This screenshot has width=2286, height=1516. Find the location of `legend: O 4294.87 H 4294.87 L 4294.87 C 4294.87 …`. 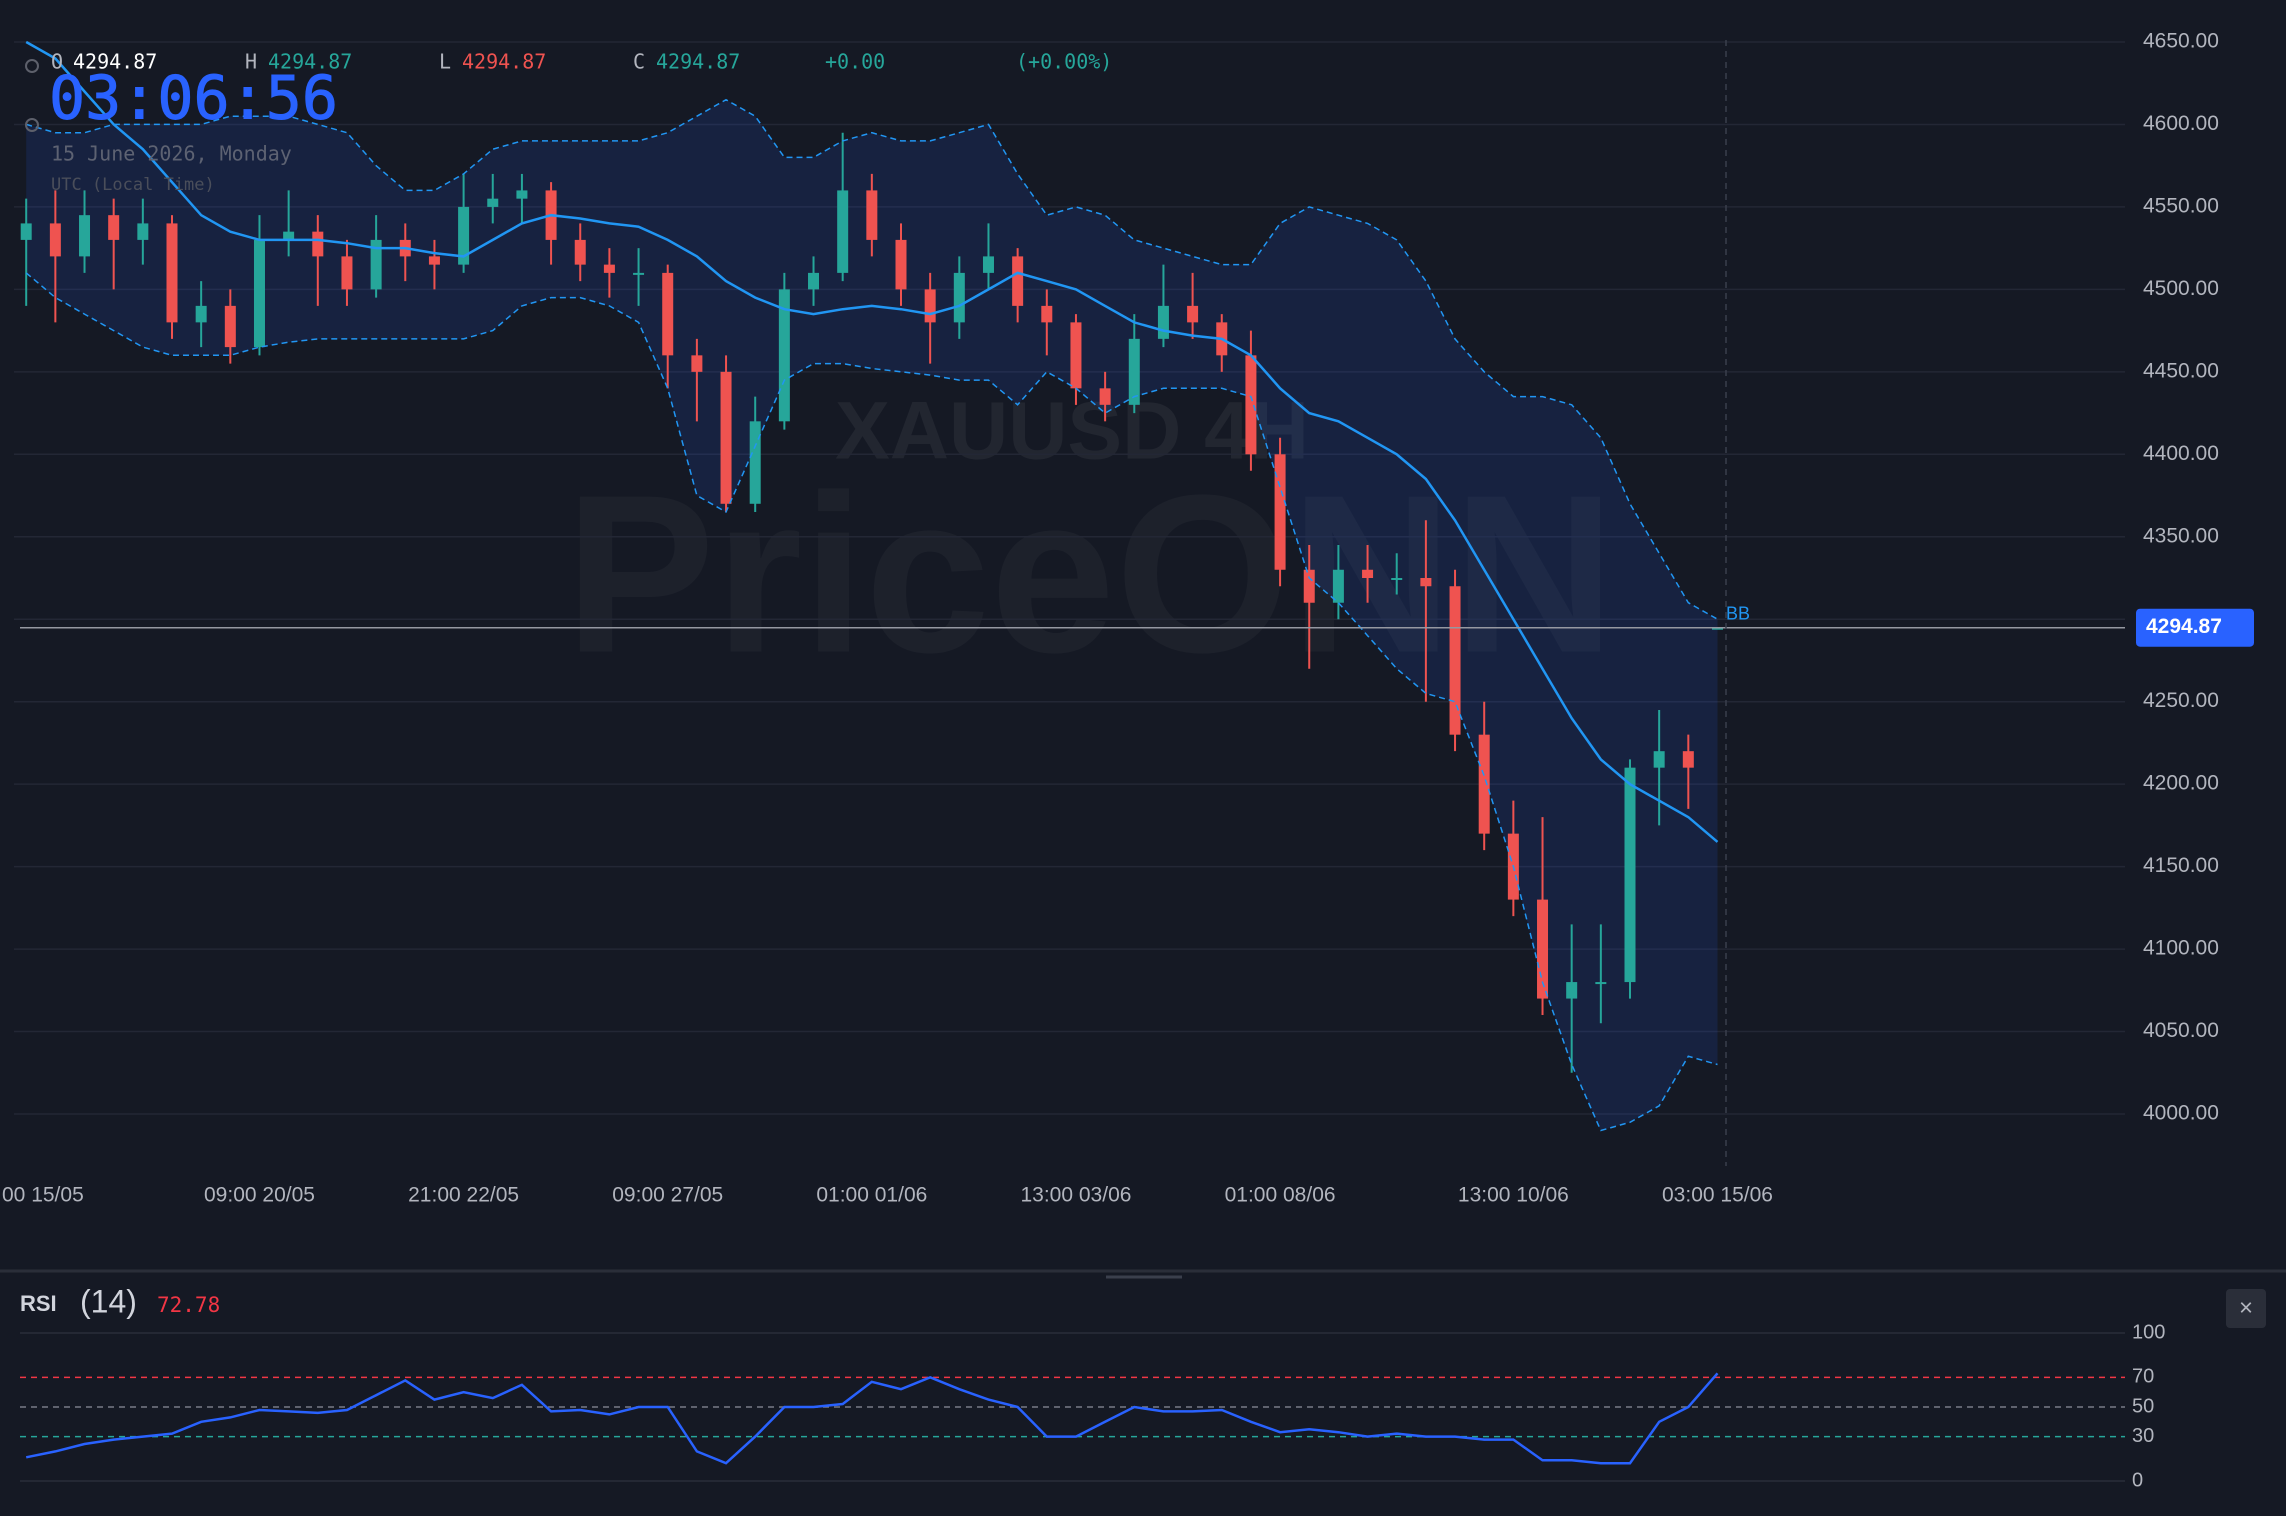

legend: O 4294.87 H 4294.87 L 4294.87 C 4294.87 … is located at coordinates (568, 122).